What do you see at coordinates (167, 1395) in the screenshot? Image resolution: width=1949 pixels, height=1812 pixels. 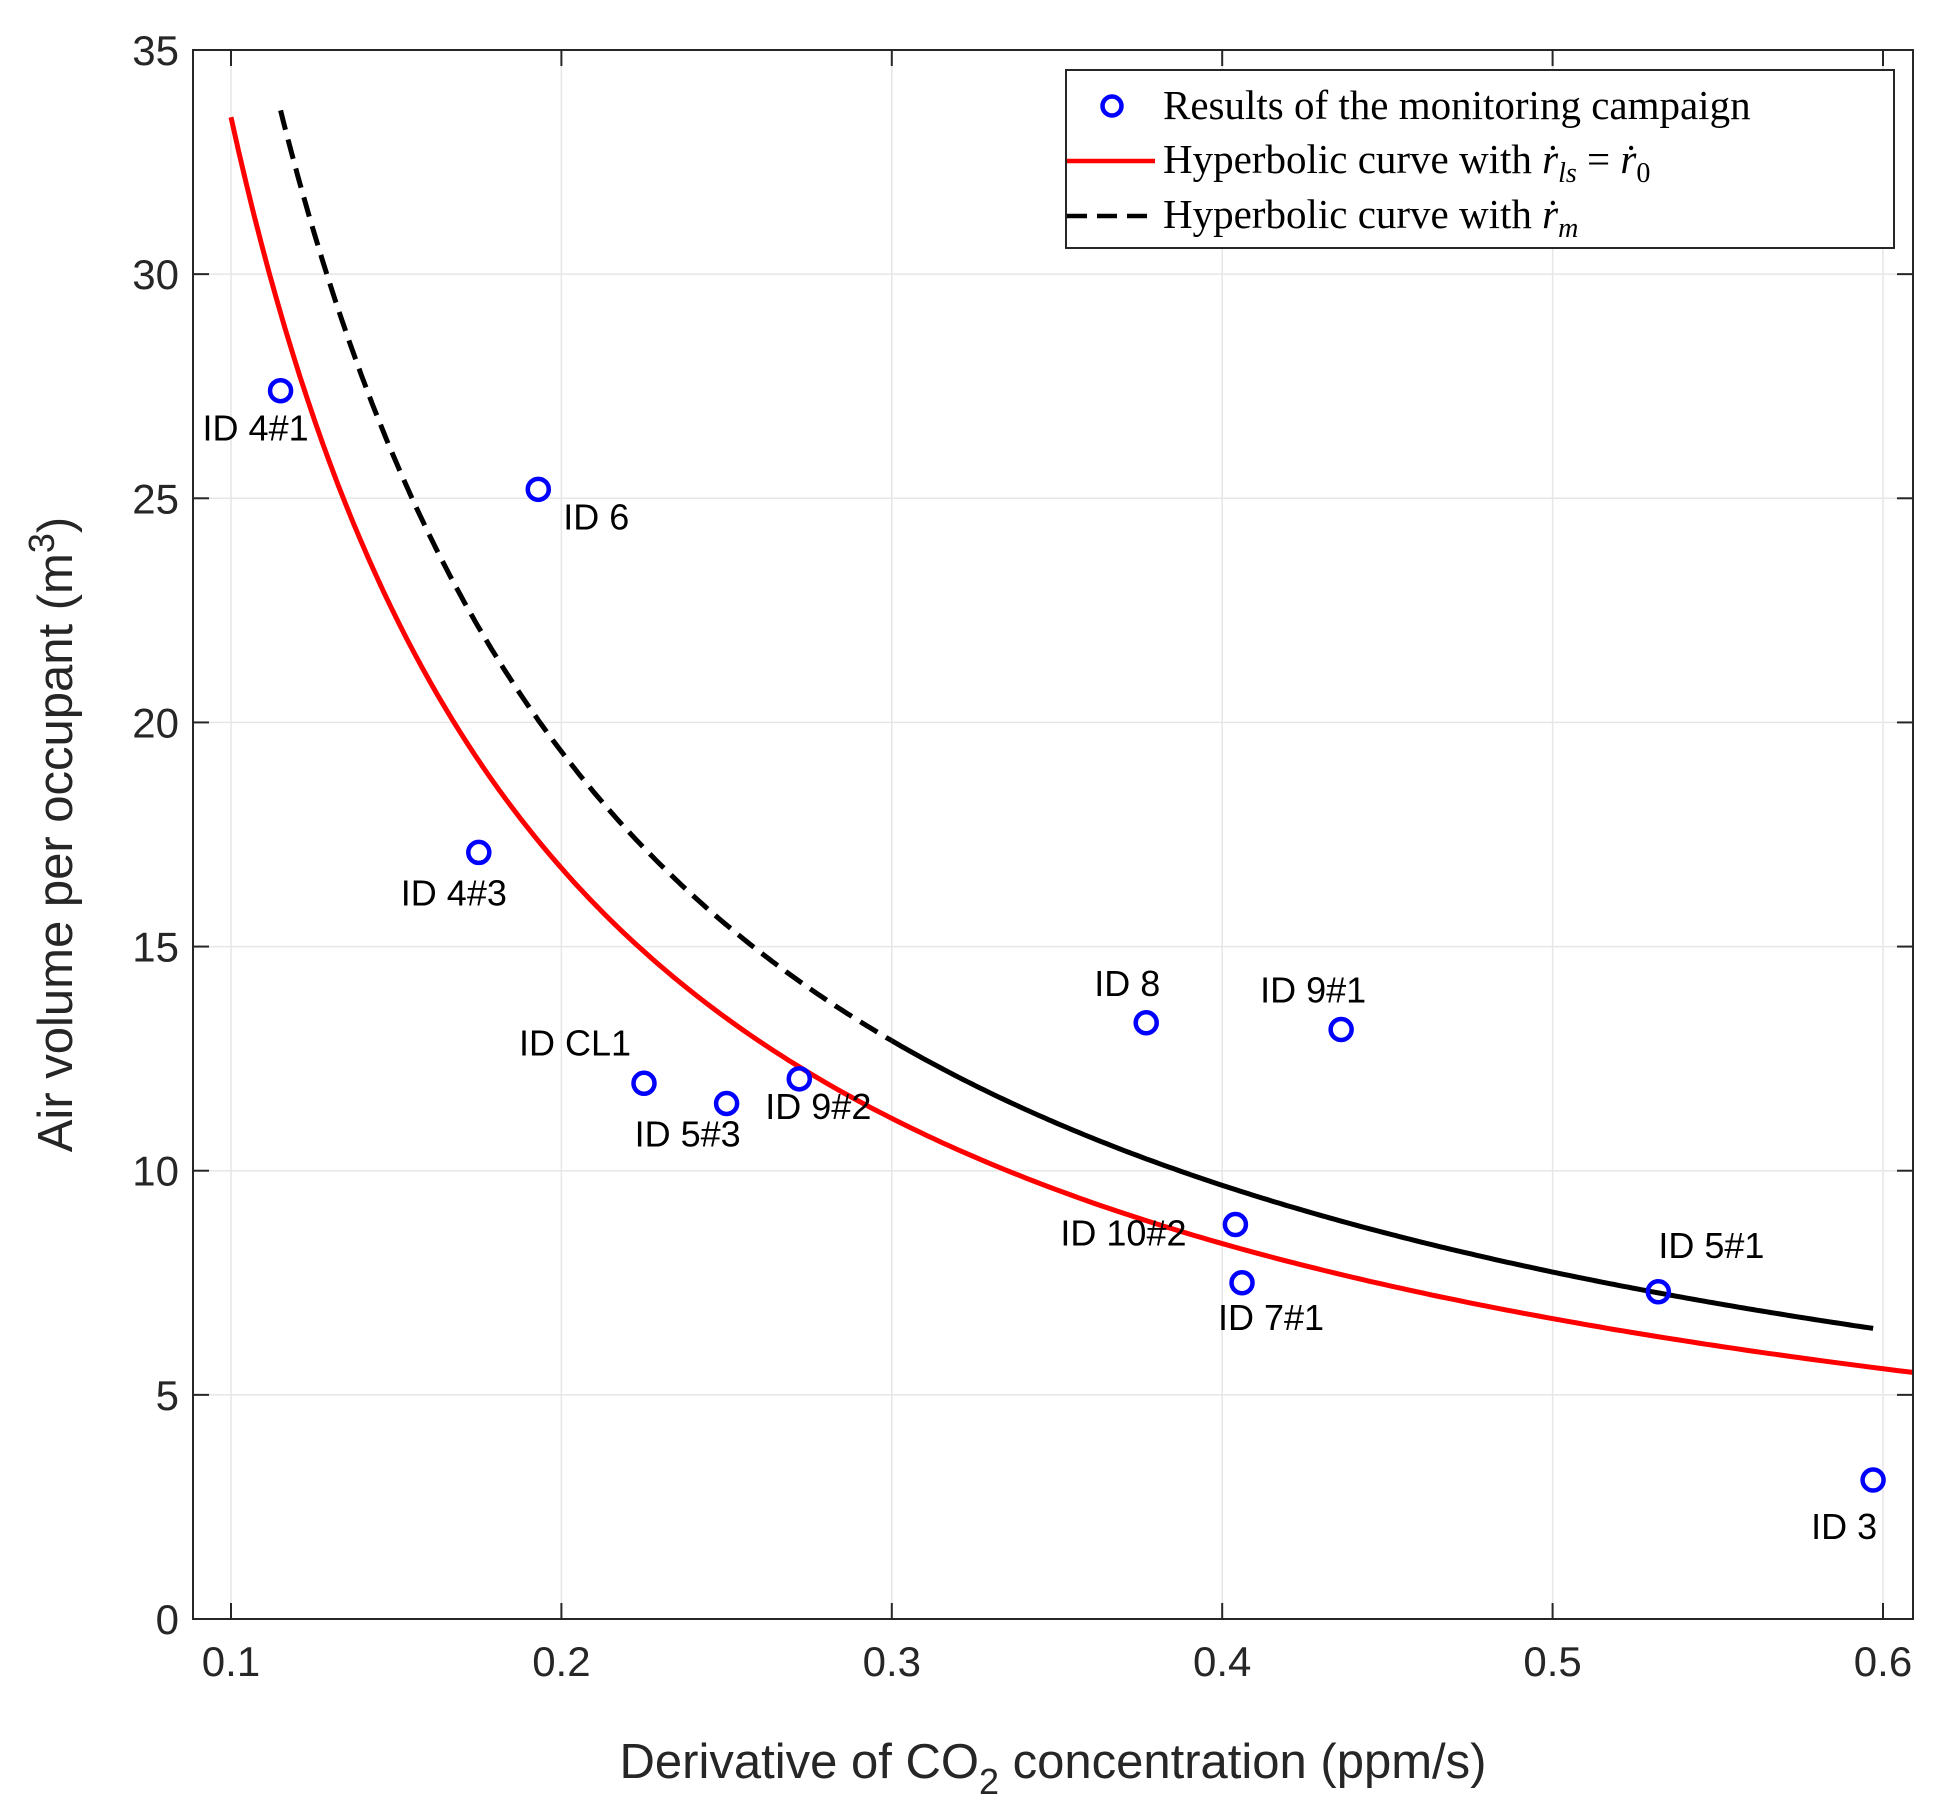 I see `y-tick-label: 5` at bounding box center [167, 1395].